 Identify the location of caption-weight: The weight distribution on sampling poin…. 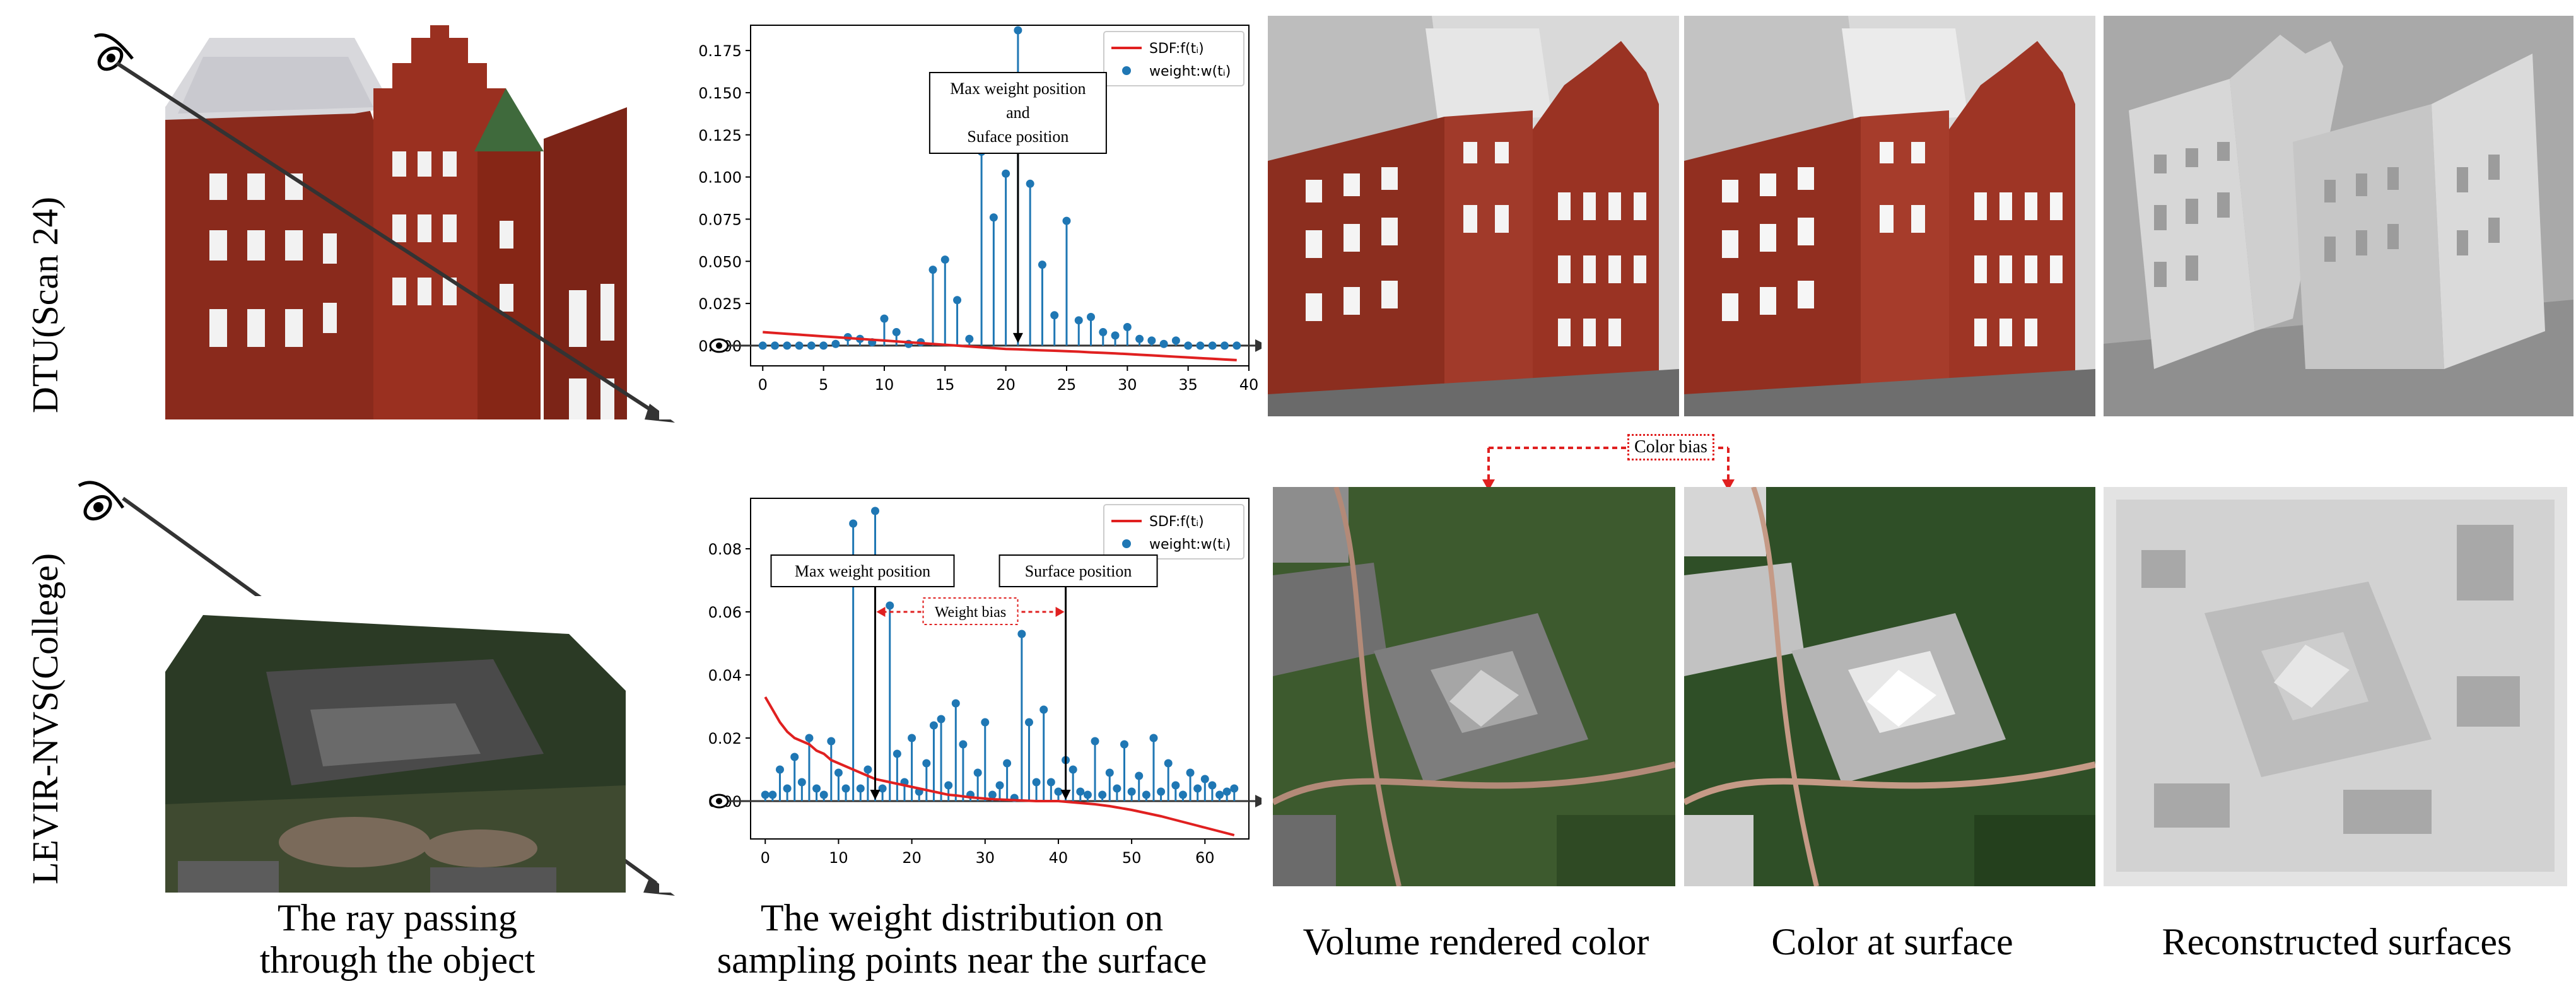
(962, 939).